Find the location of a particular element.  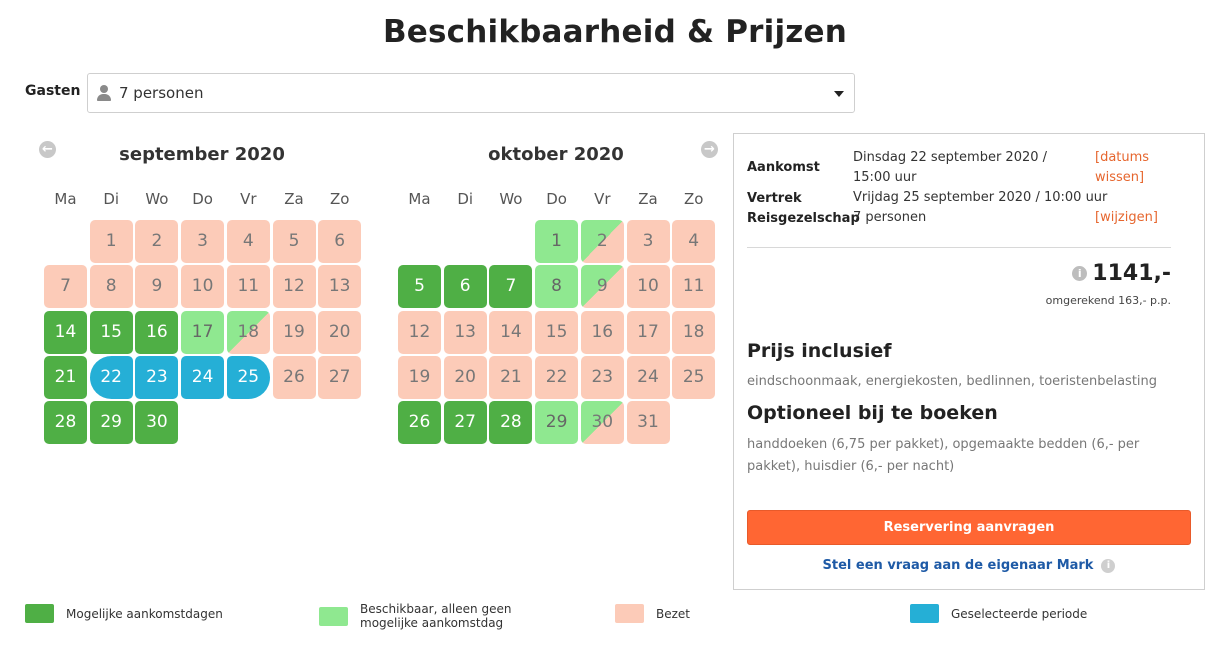

calendar-day-number: 27 is located at coordinates (339, 376).